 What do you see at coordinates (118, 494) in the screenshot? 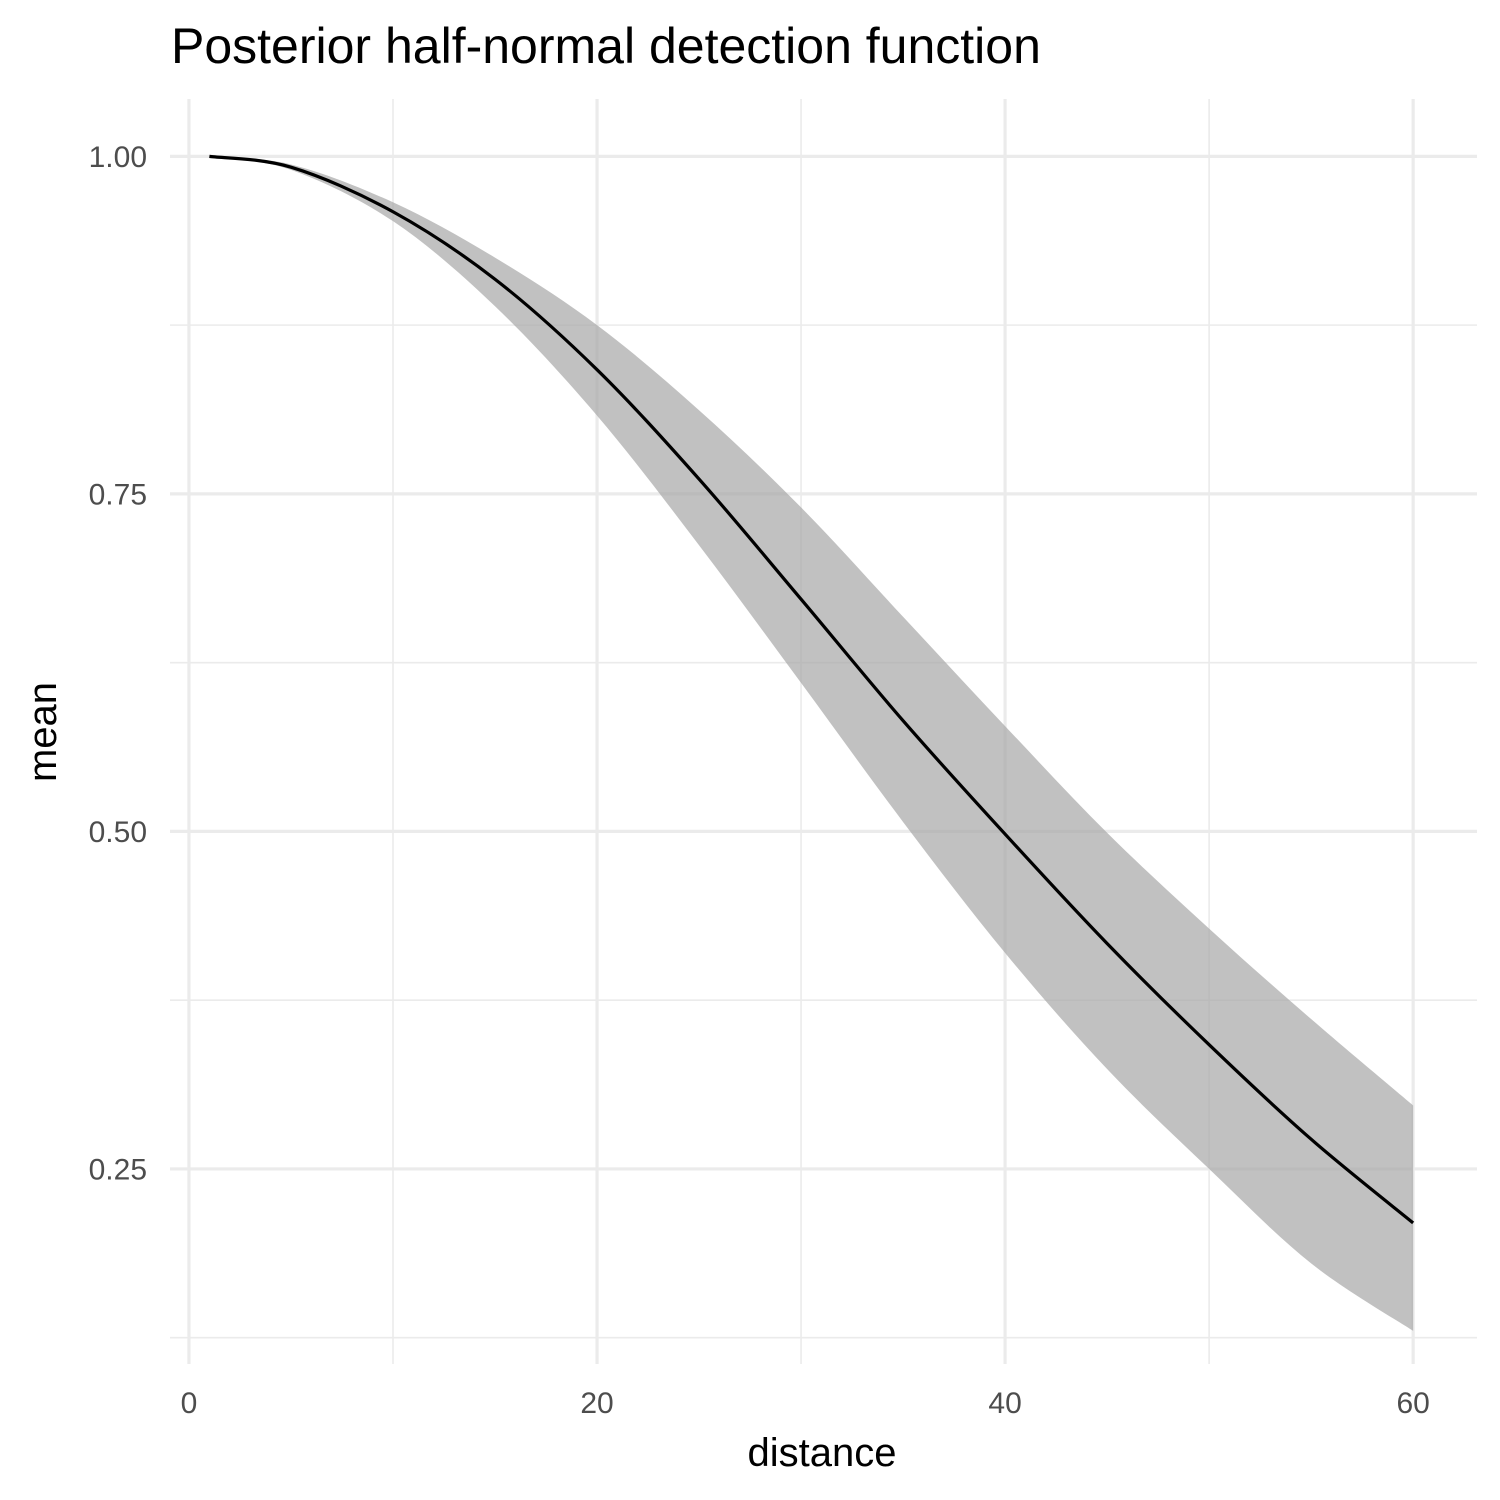
I see `y-tick-label: 0.75` at bounding box center [118, 494].